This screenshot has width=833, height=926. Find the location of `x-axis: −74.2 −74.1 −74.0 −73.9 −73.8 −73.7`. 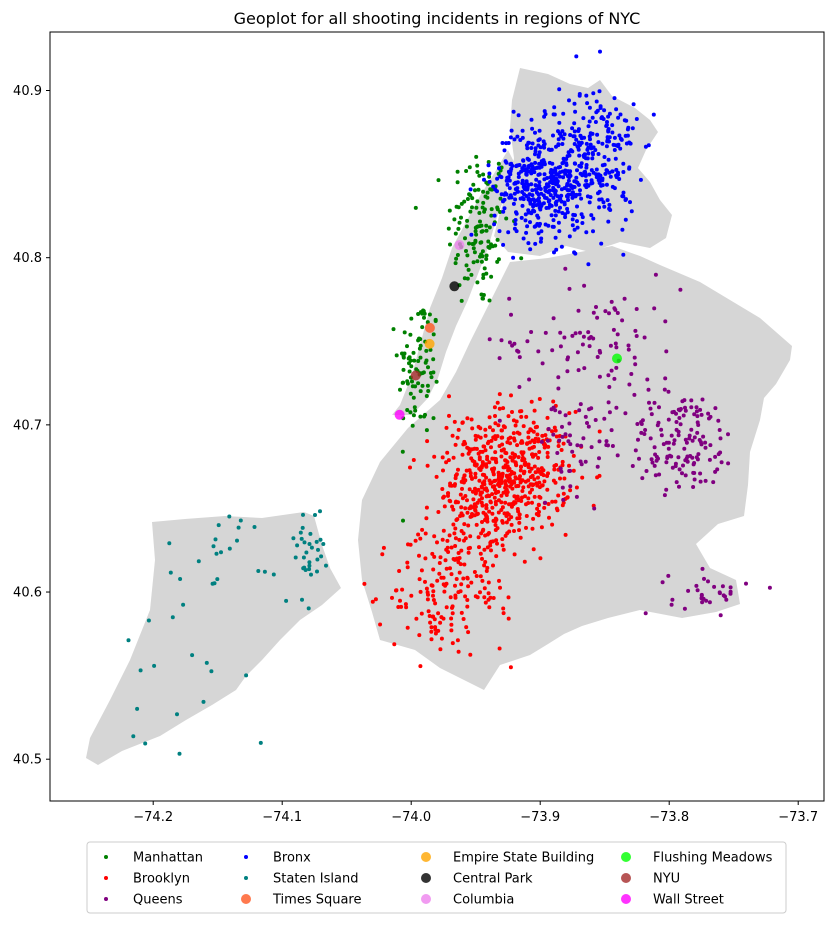

x-axis: −74.2 −74.1 −74.0 −73.9 −73.8 −73.7 is located at coordinates (475, 813).